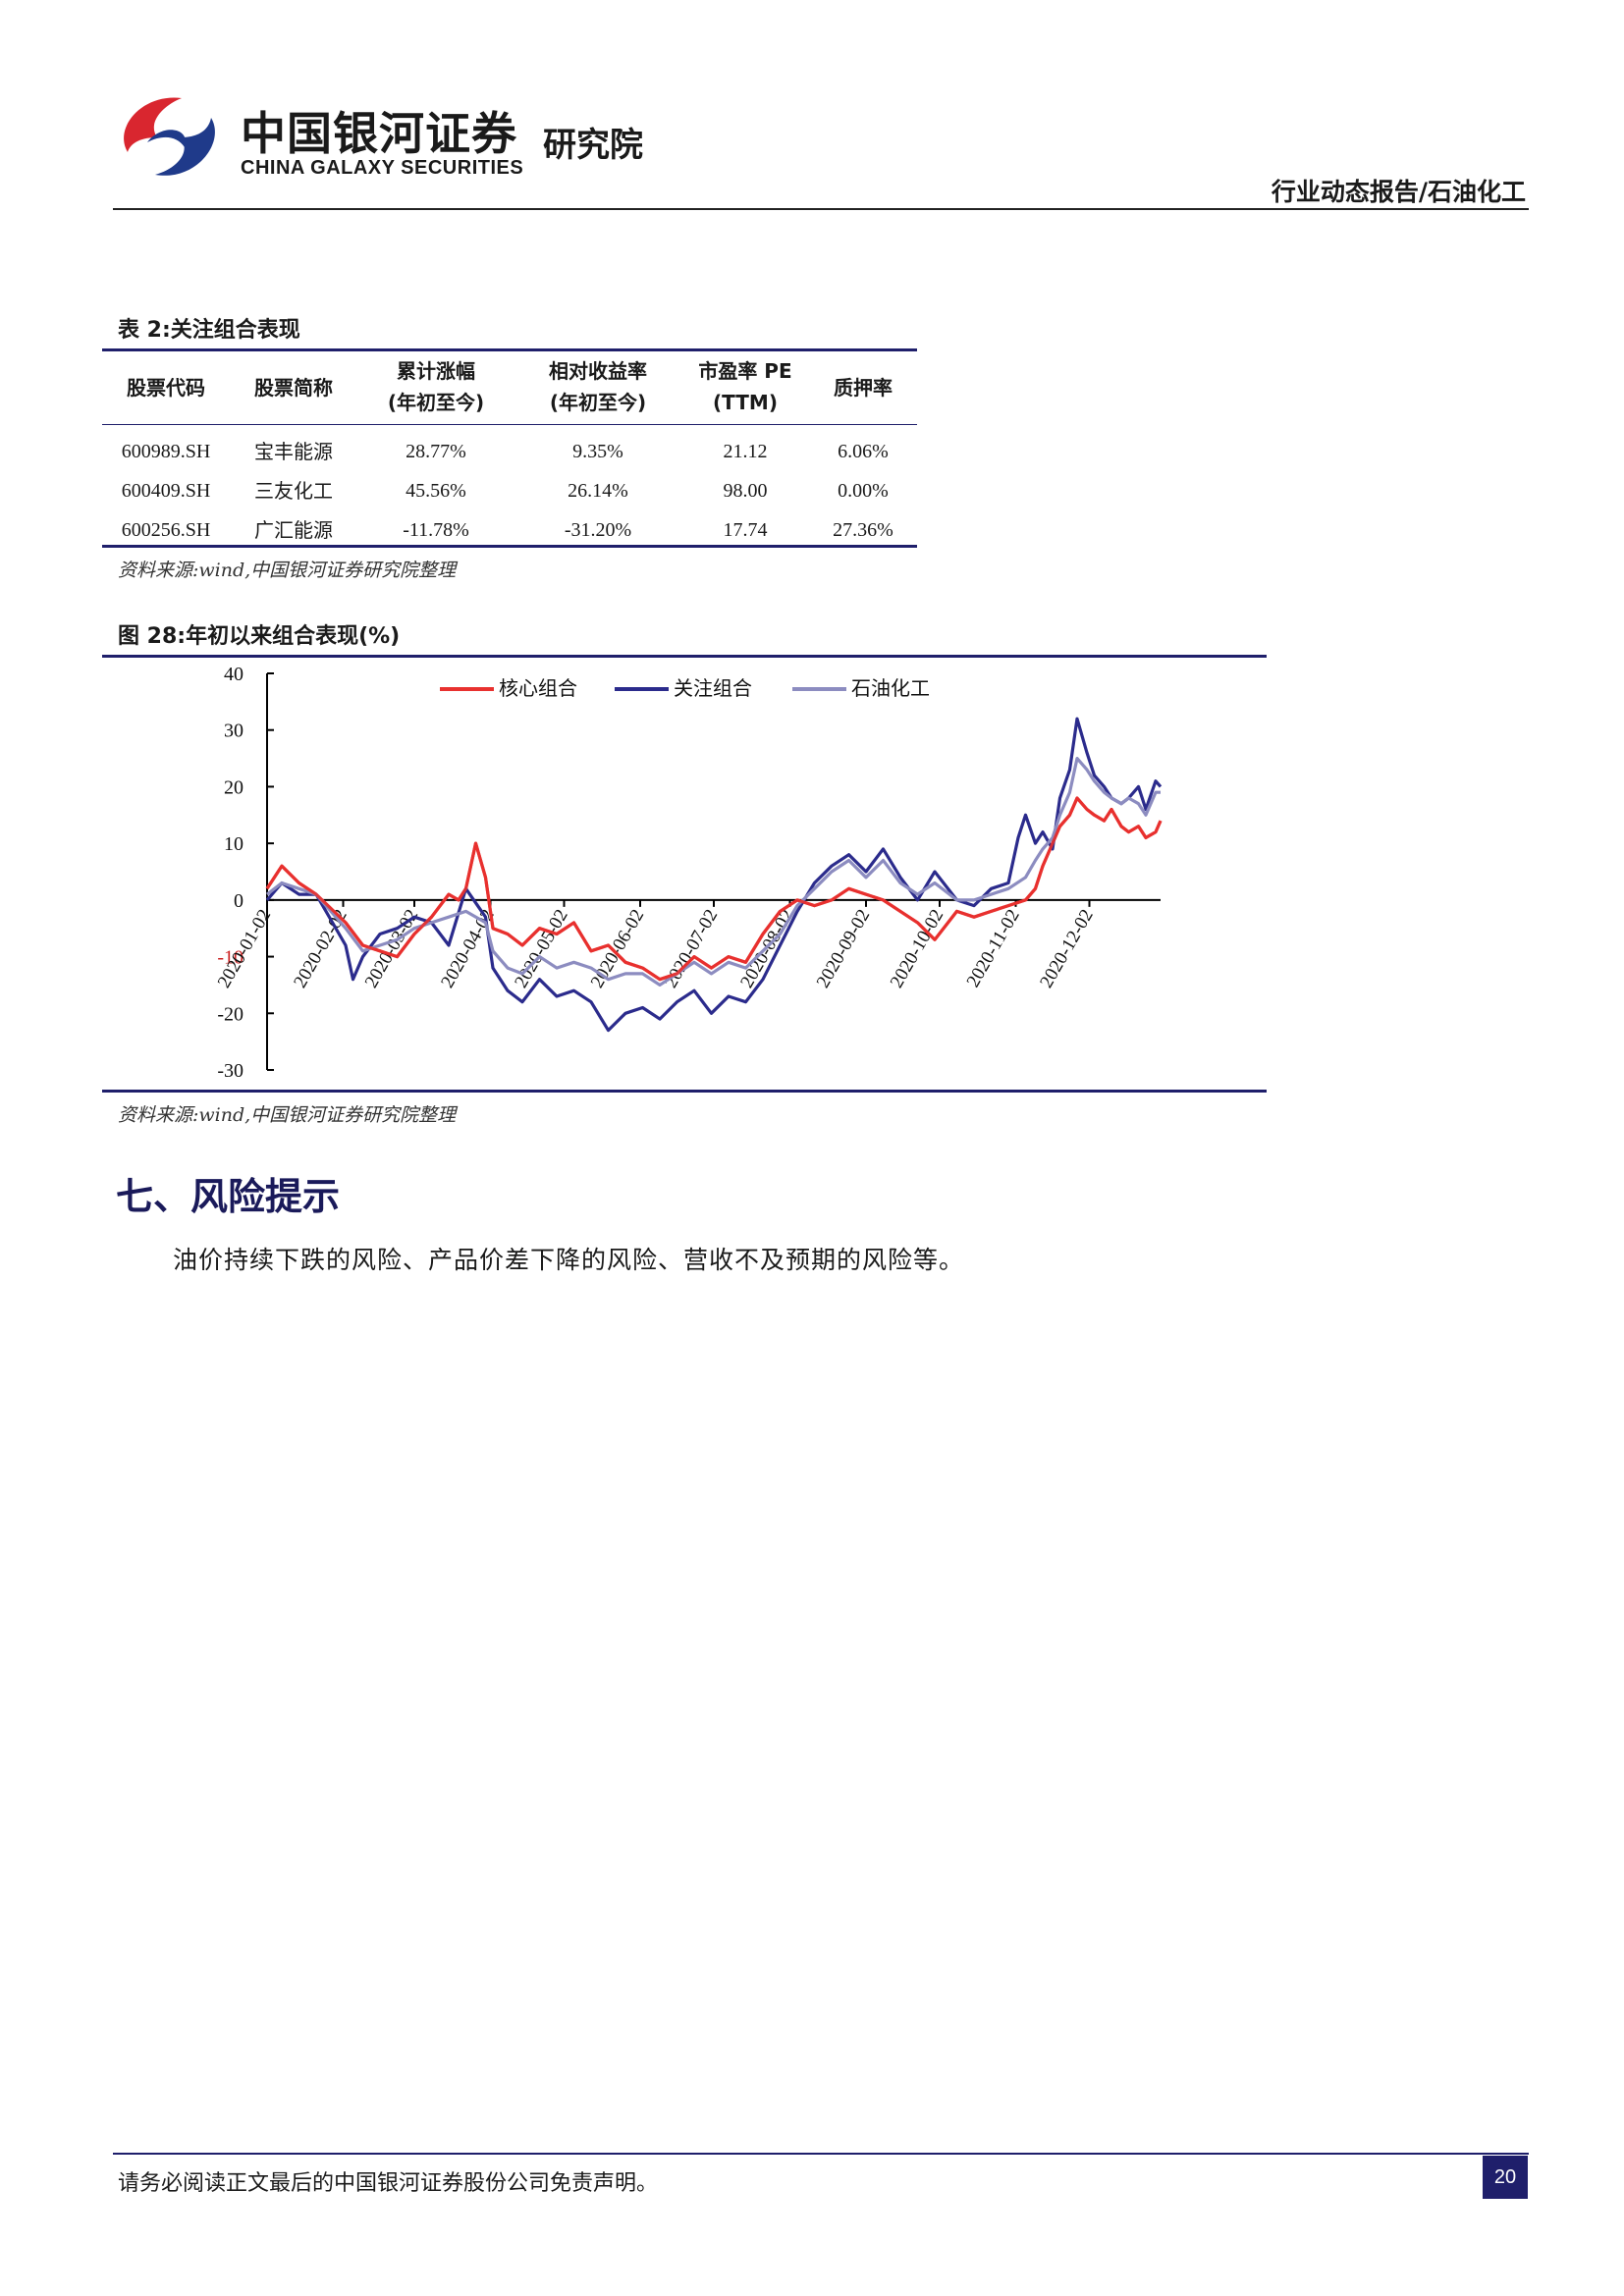  I want to click on chart-legend: 核心组合 关注组合 石油化工, so click(685, 688).